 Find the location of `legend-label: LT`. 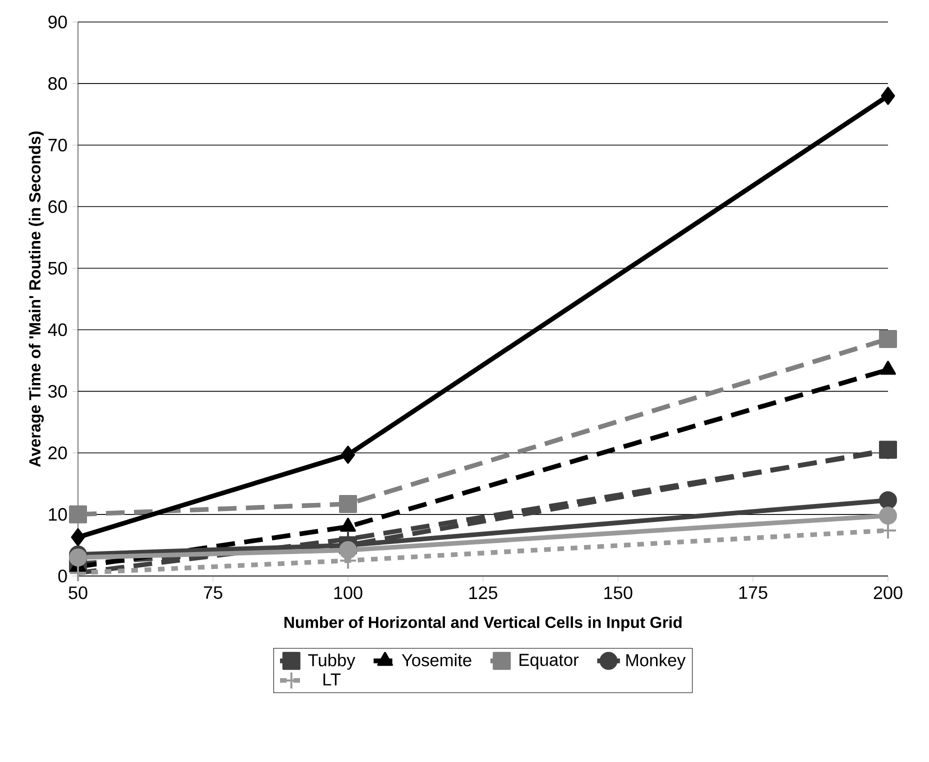

legend-label: LT is located at coordinates (332, 680).